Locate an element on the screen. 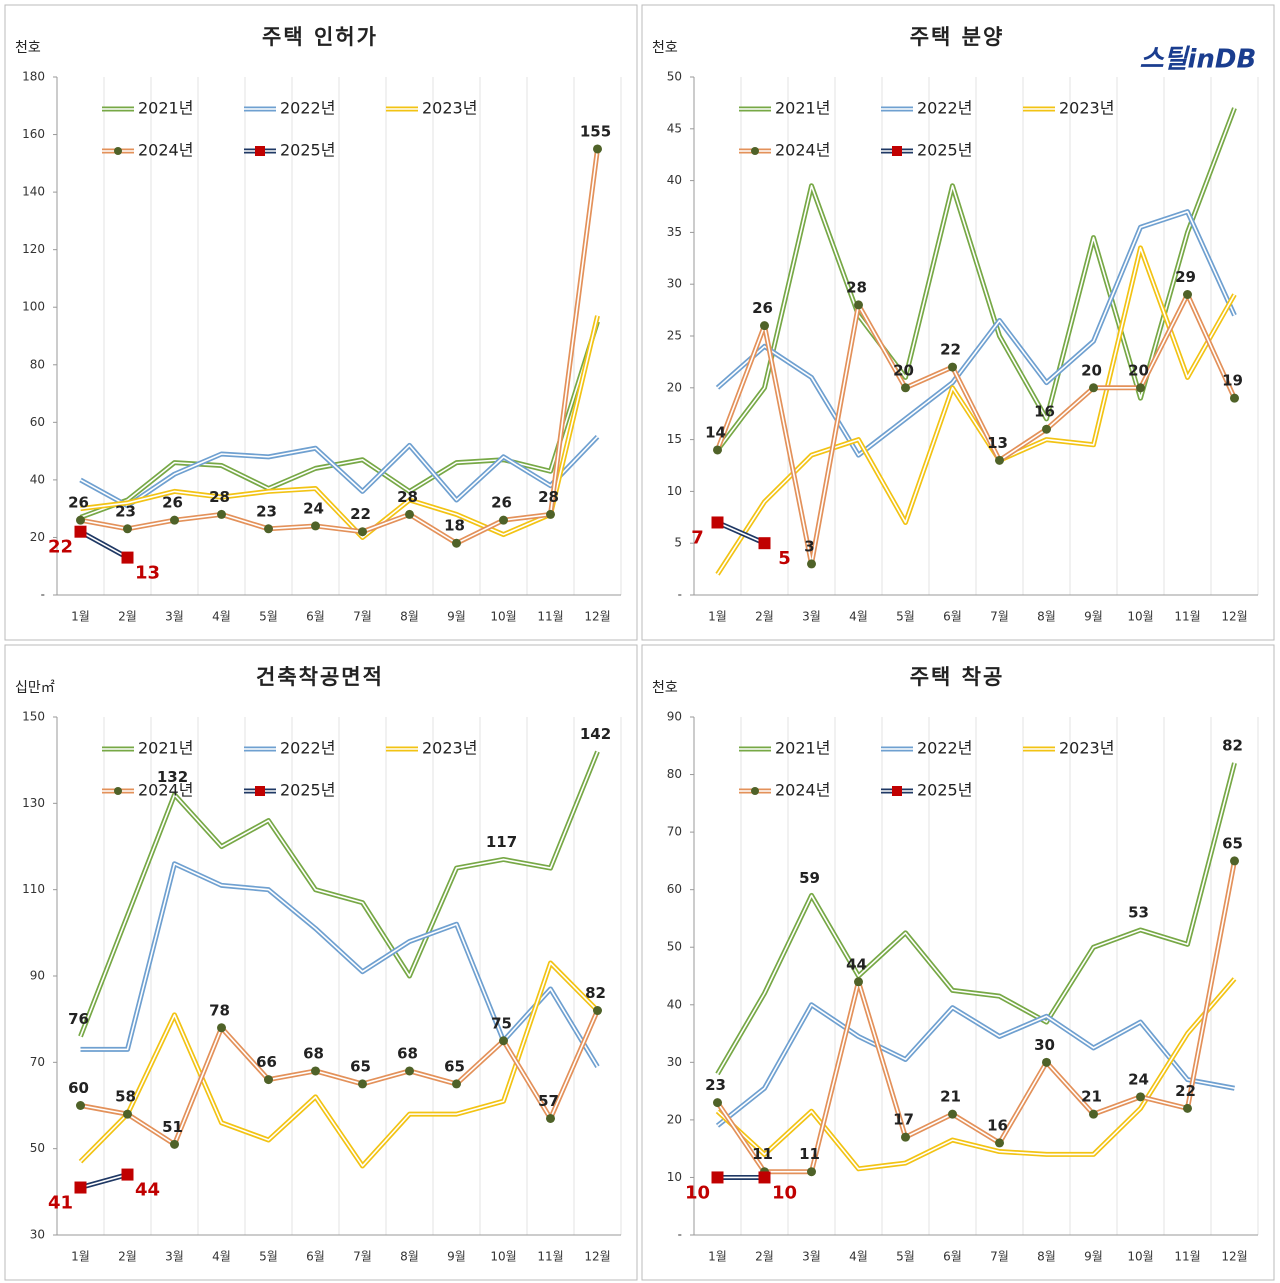 This screenshot has width=1280, height=1283. data-label: 14 is located at coordinates (715, 432).